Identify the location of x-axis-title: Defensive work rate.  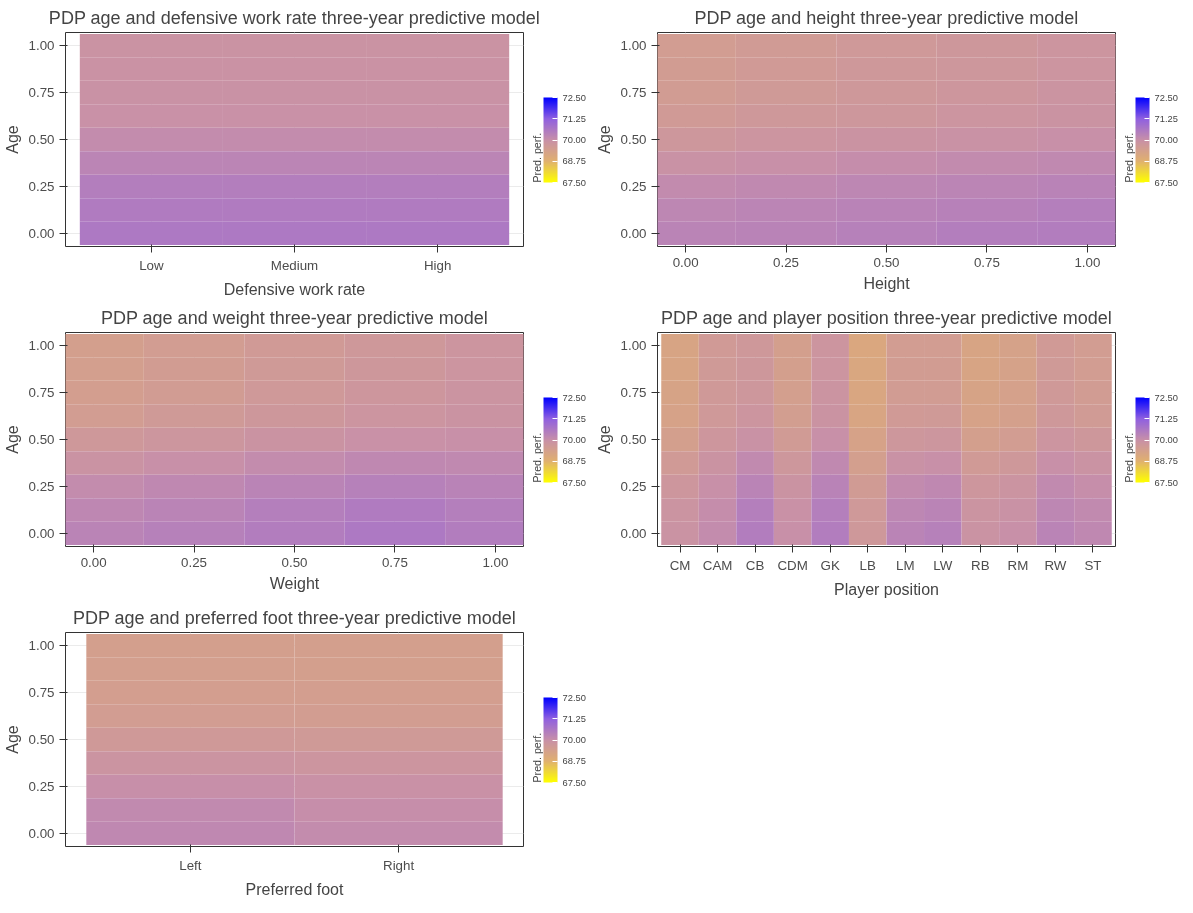
(294, 289).